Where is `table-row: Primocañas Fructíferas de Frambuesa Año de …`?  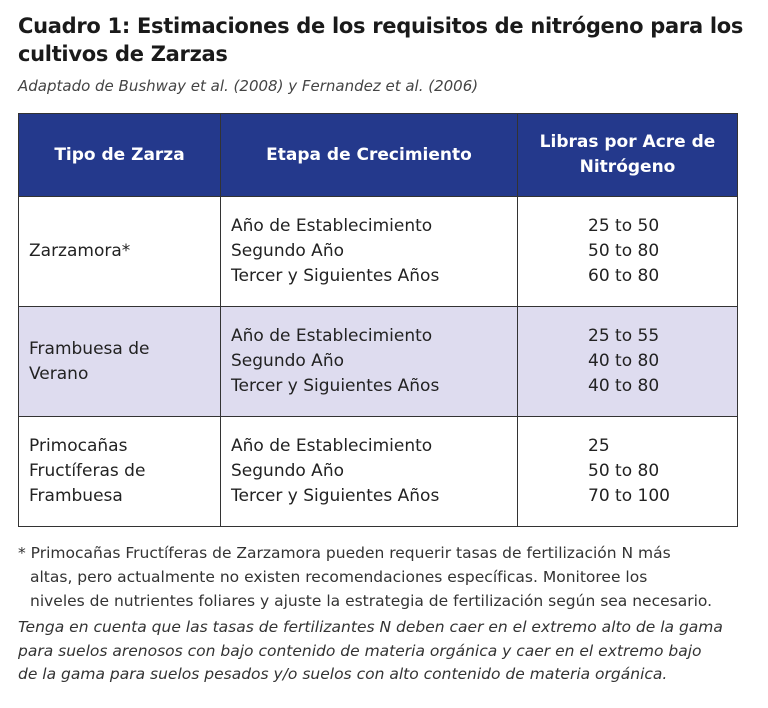
table-row: Primocañas Fructíferas de Frambuesa Año de … is located at coordinates (378, 471).